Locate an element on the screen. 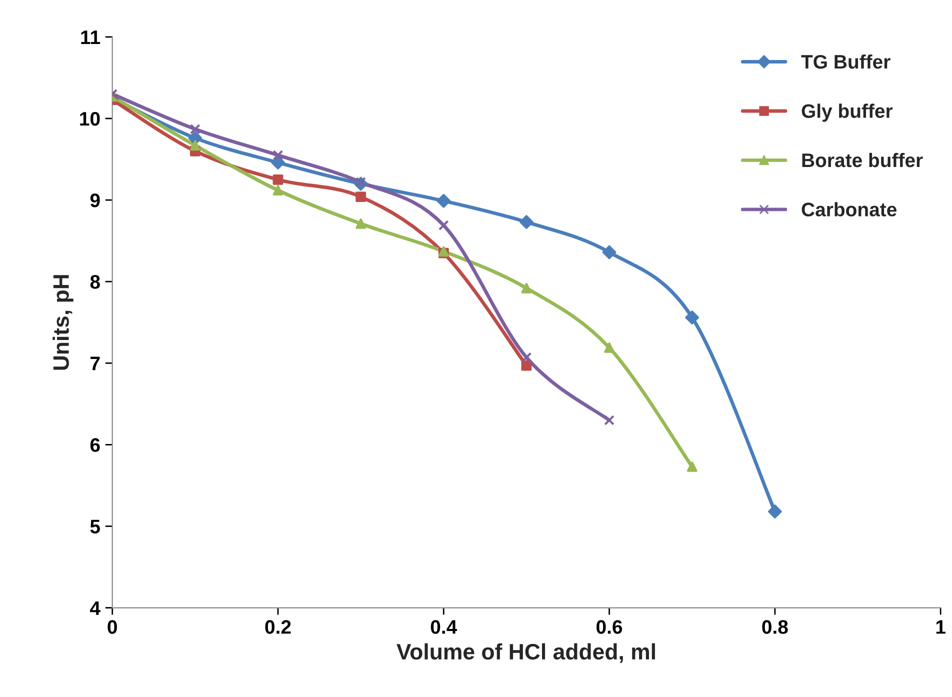 This screenshot has height=697, width=952. y-tick-label: 6 is located at coordinates (95, 445).